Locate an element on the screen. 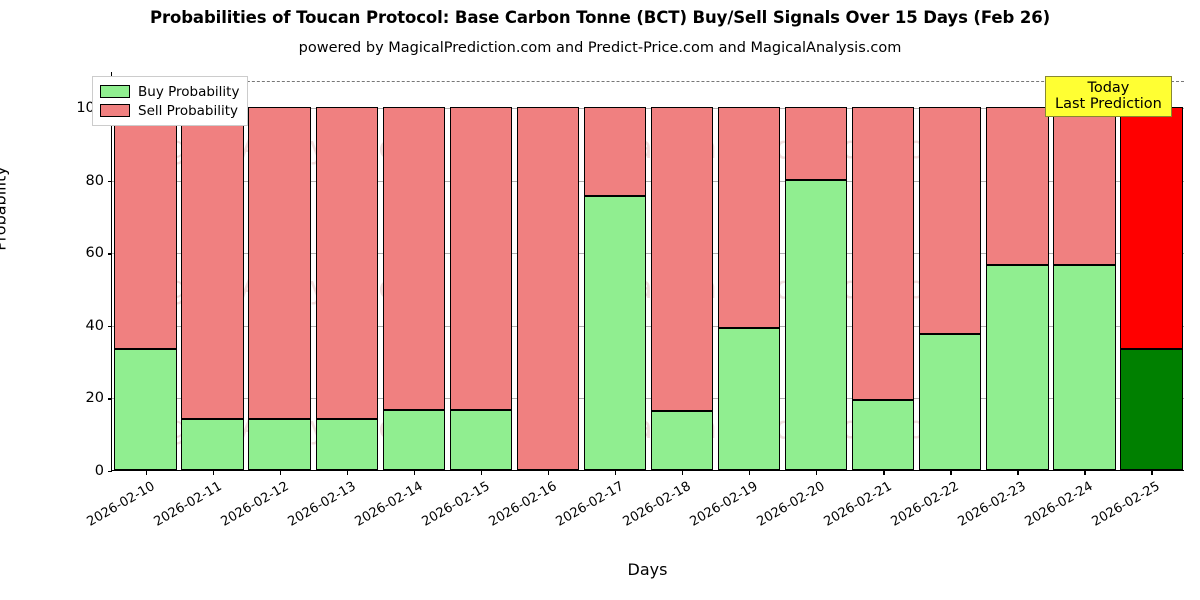 Image resolution: width=1200 pixels, height=600 pixels. today-annotation: Today Last Prediction is located at coordinates (1108, 97).